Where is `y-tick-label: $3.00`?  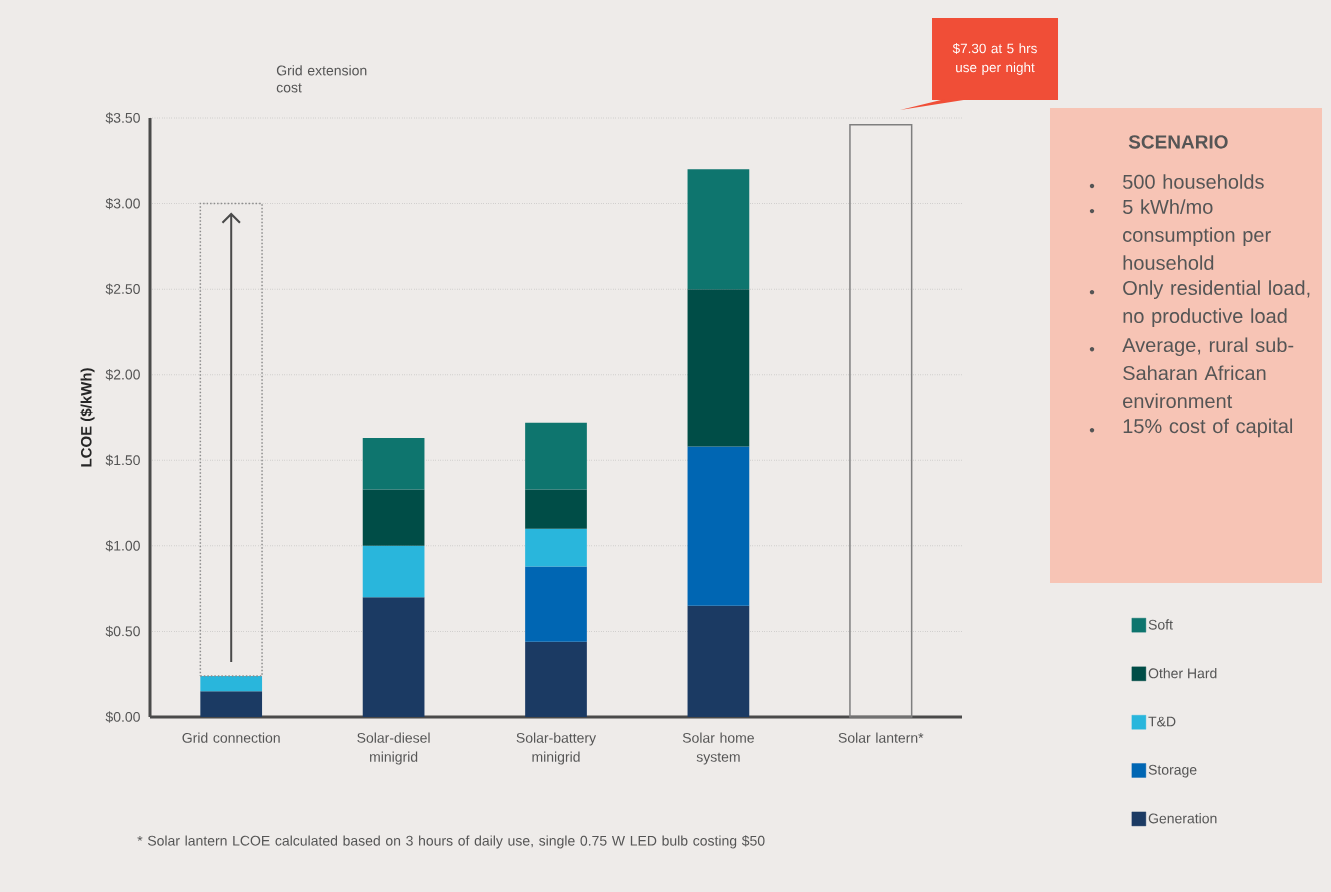 y-tick-label: $3.00 is located at coordinates (122, 203).